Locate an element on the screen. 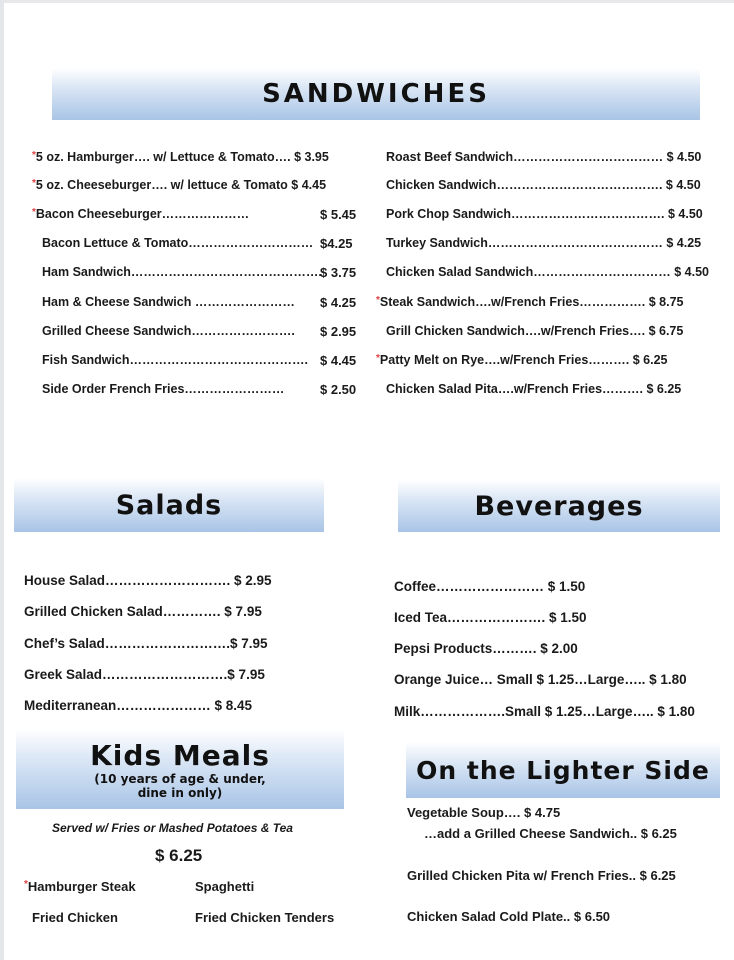 Image resolution: width=734 pixels, height=960 pixels. lighter-side-header: On the Lighter Side is located at coordinates (563, 770).